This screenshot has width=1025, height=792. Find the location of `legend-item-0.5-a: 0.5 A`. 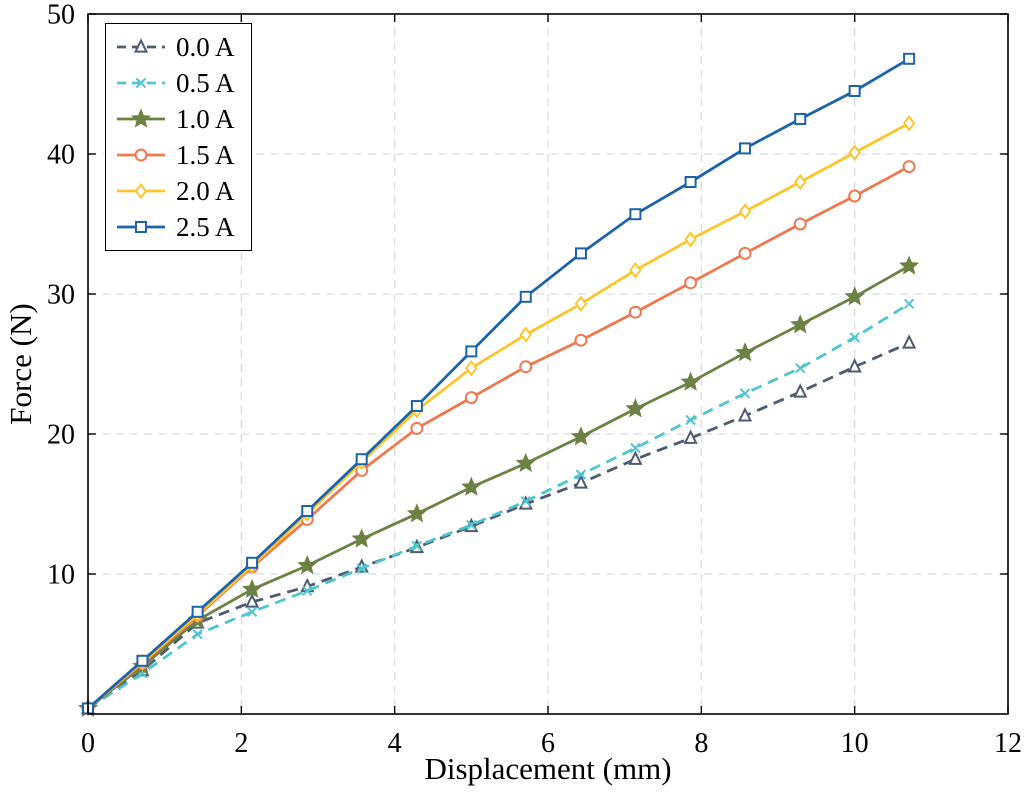

legend-item-0.5-a: 0.5 A is located at coordinates (175, 83).